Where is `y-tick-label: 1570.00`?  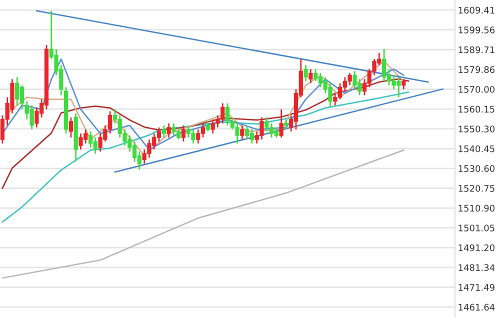 y-tick-label: 1570.00 is located at coordinates (476, 89).